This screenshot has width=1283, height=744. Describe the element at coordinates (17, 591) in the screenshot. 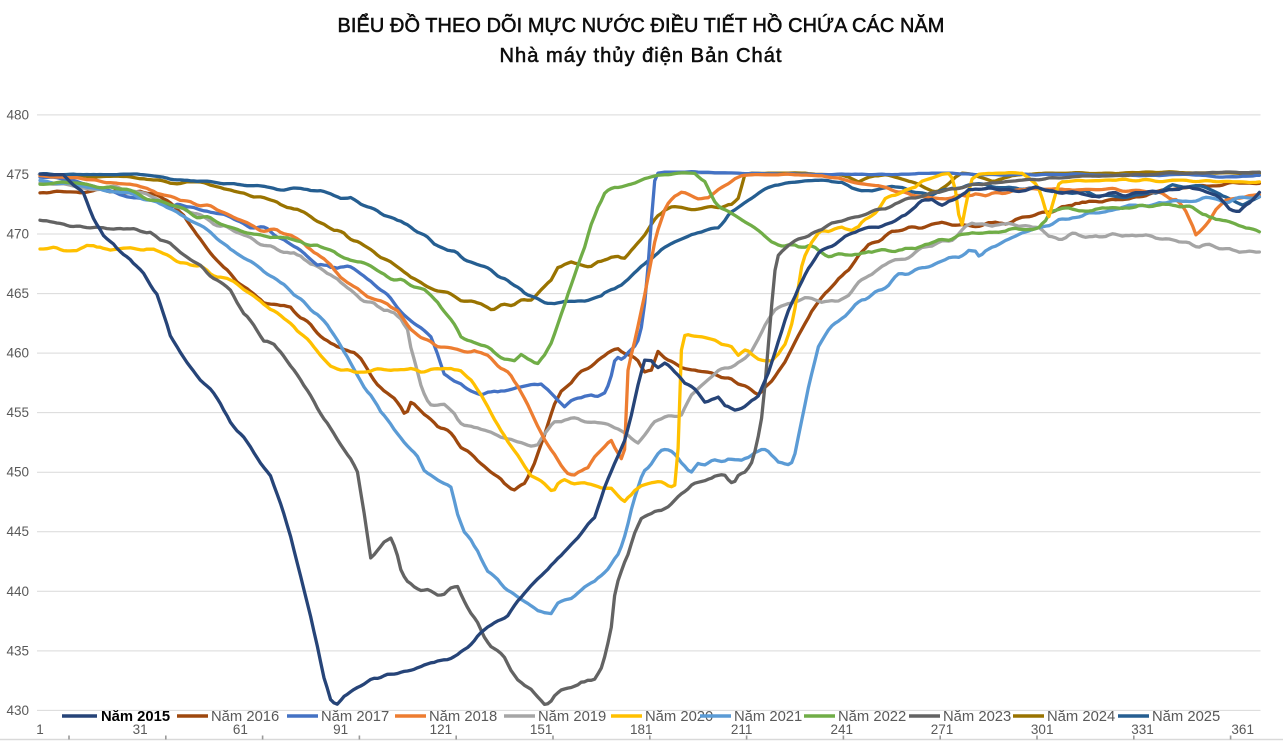

I see `svg-text: 440` at that location.